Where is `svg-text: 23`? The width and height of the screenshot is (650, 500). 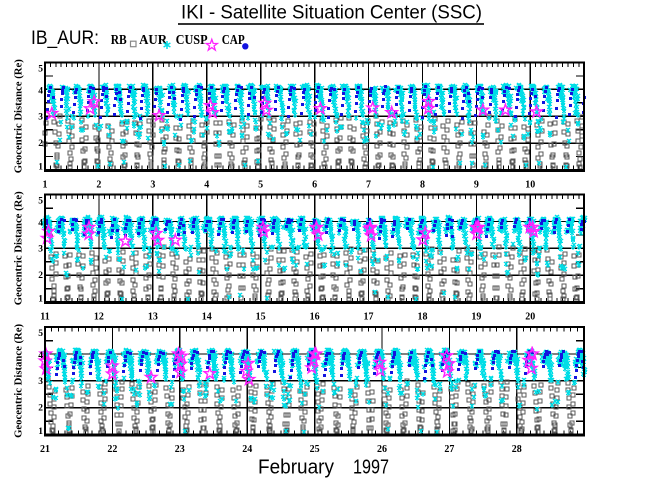 svg-text: 23 is located at coordinates (180, 449).